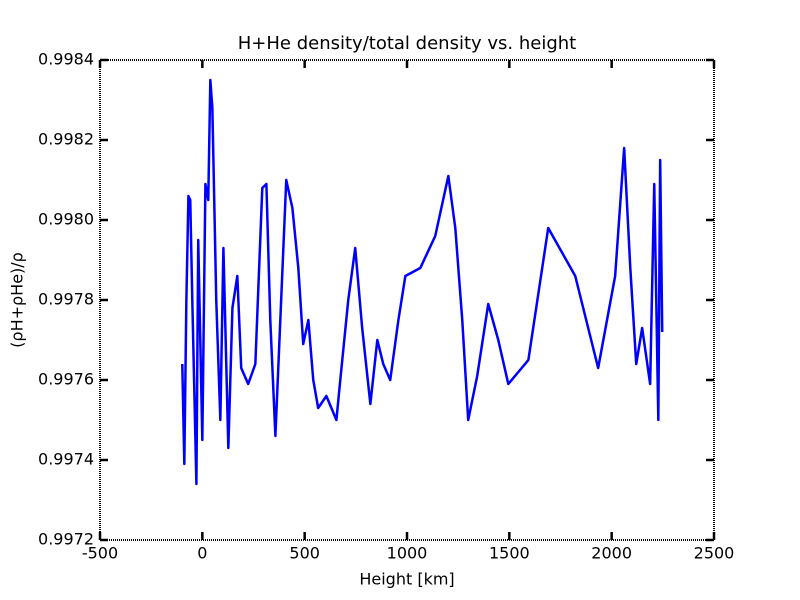  Describe the element at coordinates (714, 553) in the screenshot. I see `x-tick-label: 2500` at that location.